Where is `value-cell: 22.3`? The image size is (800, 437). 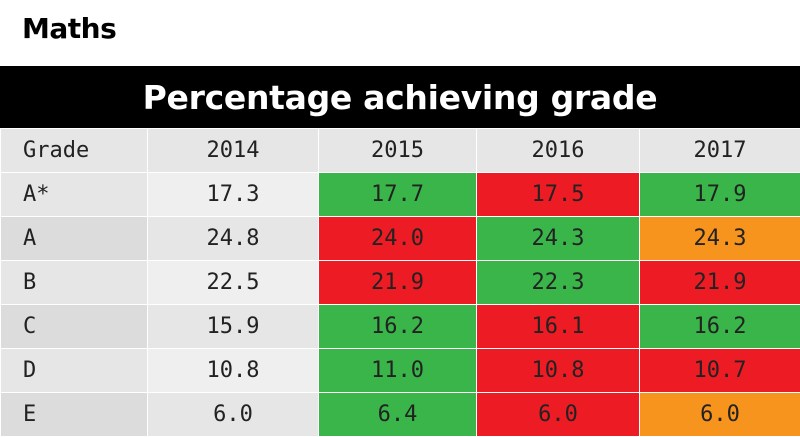
value-cell: 22.3 is located at coordinates (558, 282).